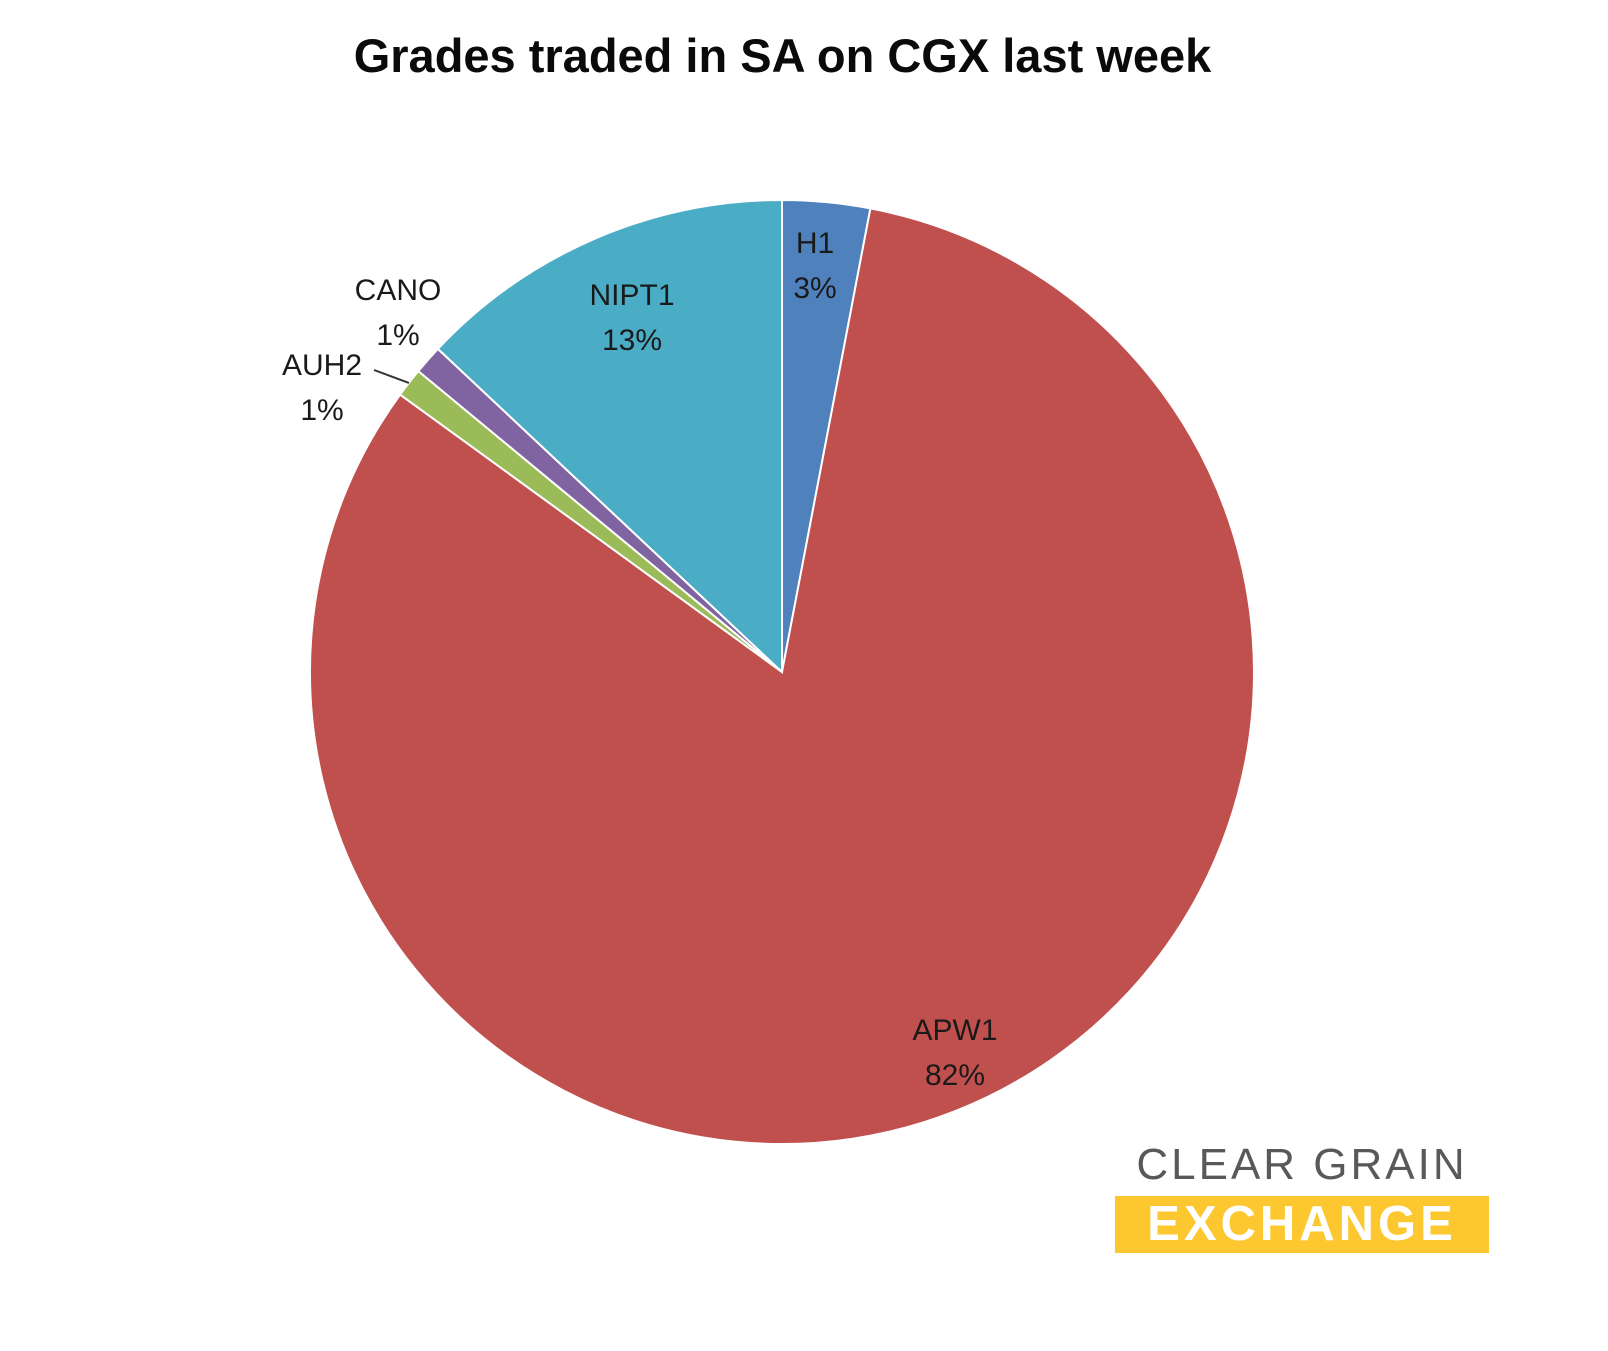 The width and height of the screenshot is (1608, 1351). What do you see at coordinates (954, 1053) in the screenshot?
I see `slice-label-apw1: APW1 82%` at bounding box center [954, 1053].